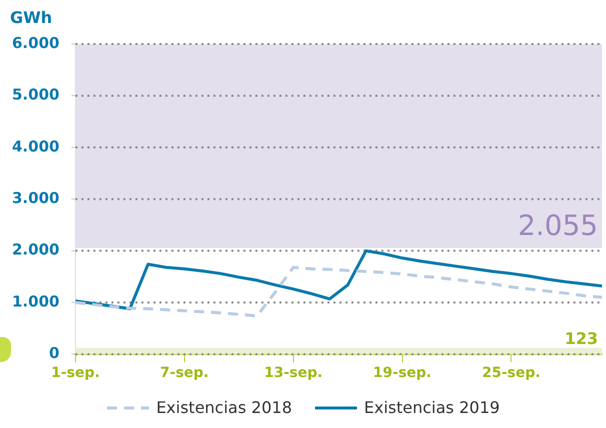 This screenshot has width=606, height=428. Describe the element at coordinates (36, 146) in the screenshot. I see `y-tick-label: 4.000` at that location.